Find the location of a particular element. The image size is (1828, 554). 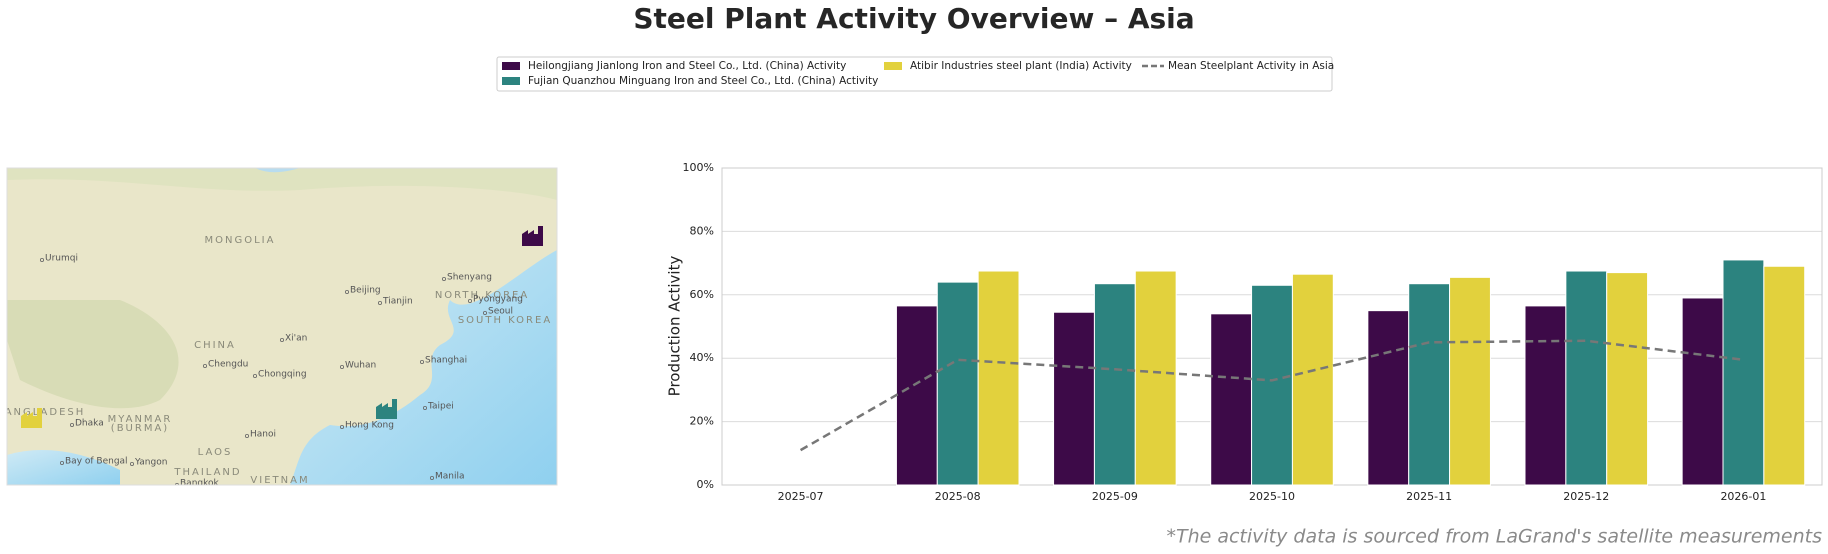

map-country-label: MYANMAR is located at coordinates (140, 419).